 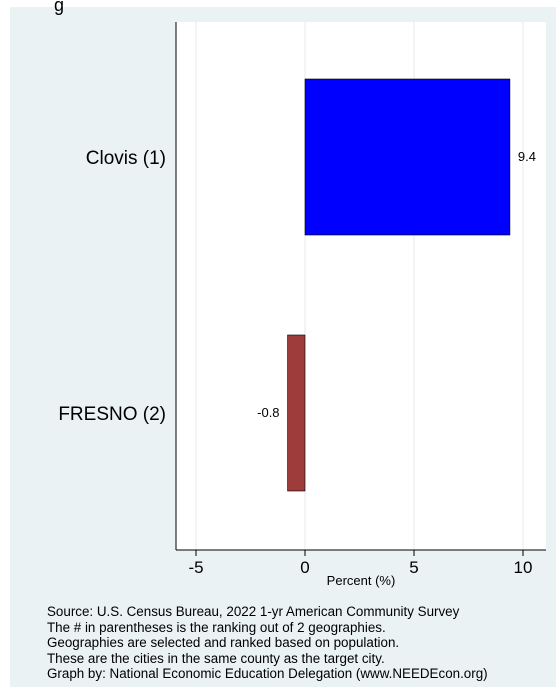 I want to click on x-axis-label: Percent (%), so click(x=361, y=580).